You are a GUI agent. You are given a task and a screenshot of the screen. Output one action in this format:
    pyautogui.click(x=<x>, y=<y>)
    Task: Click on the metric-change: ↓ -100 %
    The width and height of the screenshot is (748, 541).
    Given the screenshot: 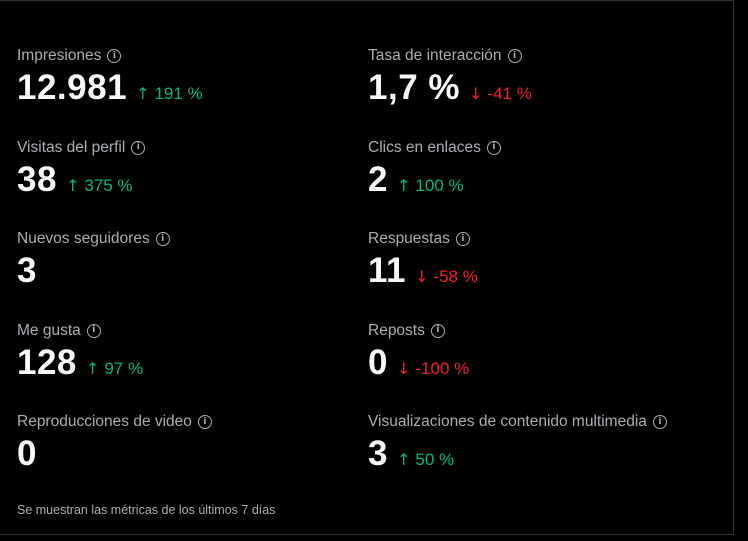 What is the action you would take?
    pyautogui.click(x=433, y=369)
    